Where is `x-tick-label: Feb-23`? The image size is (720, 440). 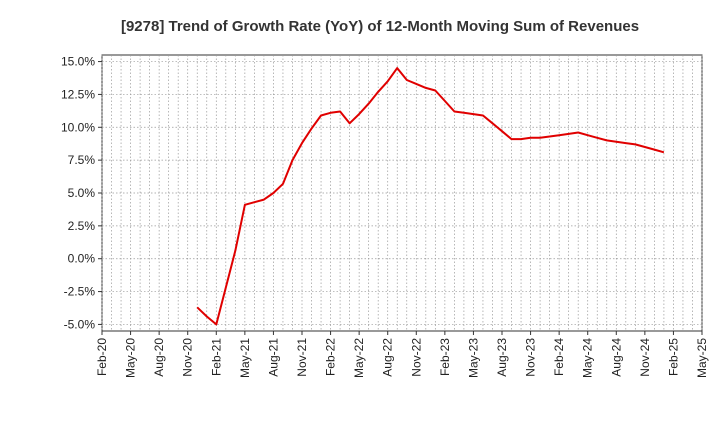
x-tick-label: Feb-23 is located at coordinates (445, 357).